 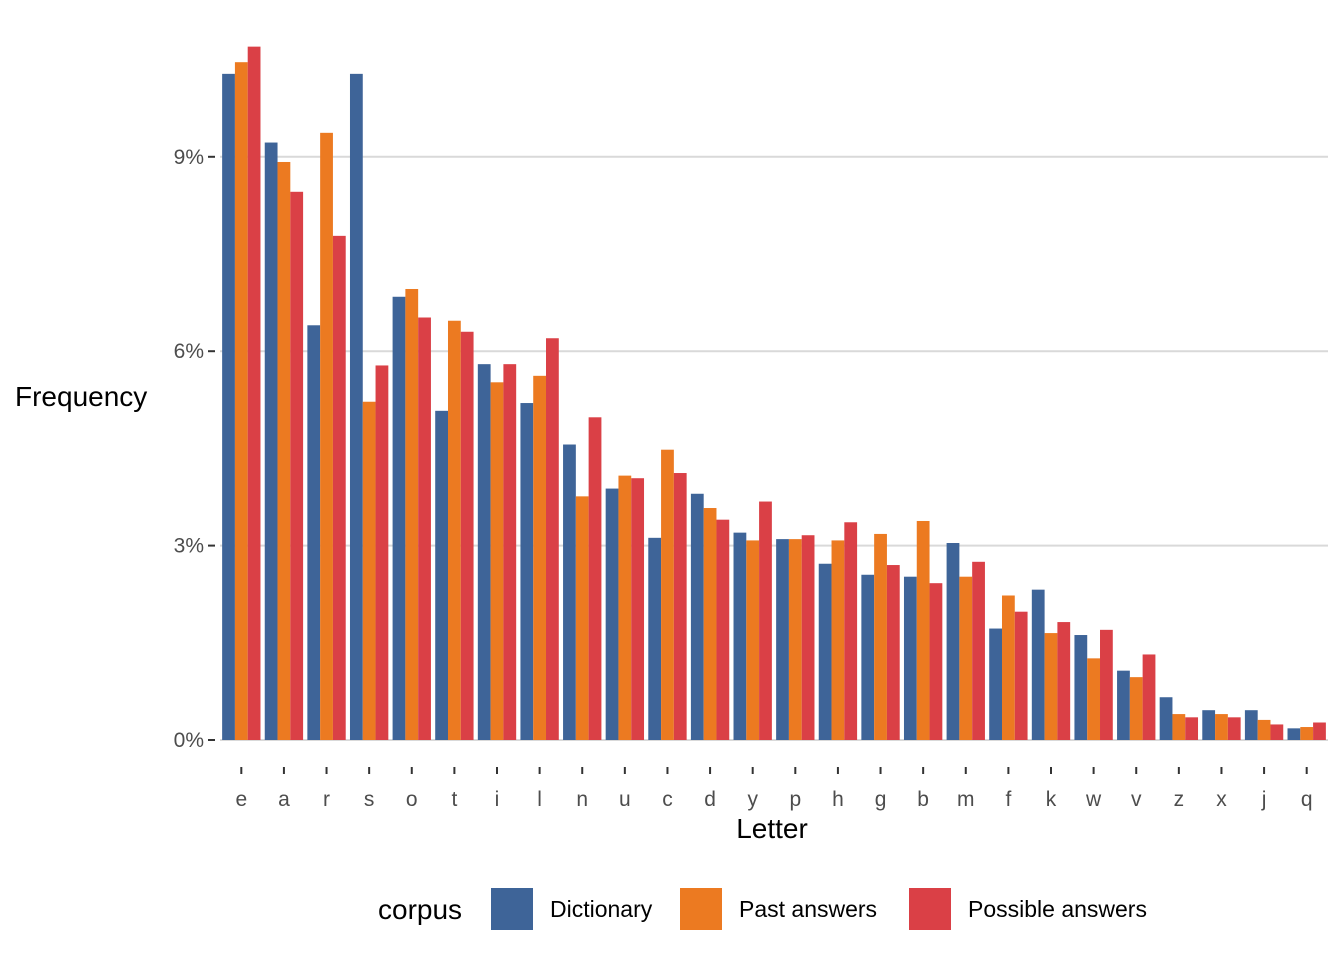 I want to click on x-tick-label: g, so click(x=881, y=799).